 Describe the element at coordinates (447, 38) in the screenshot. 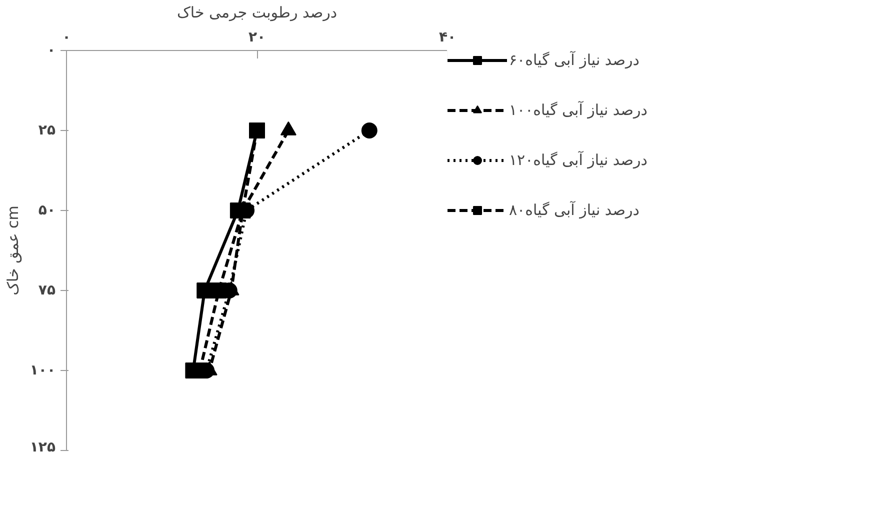

I see `x-tick-label: ۴۰` at that location.